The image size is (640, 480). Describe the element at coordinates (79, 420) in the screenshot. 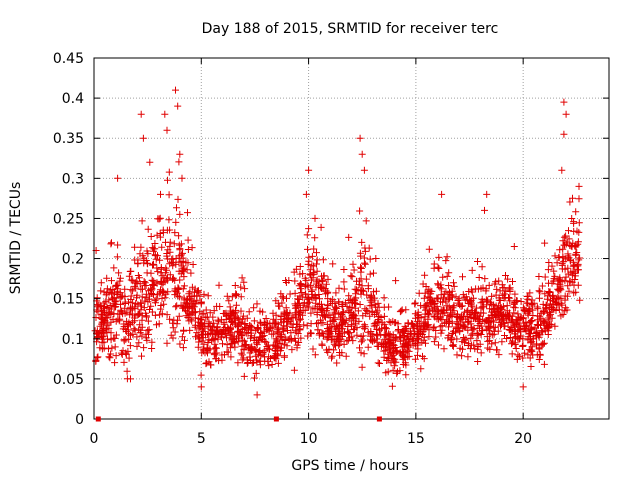

I see `y-tick-label: 0` at that location.